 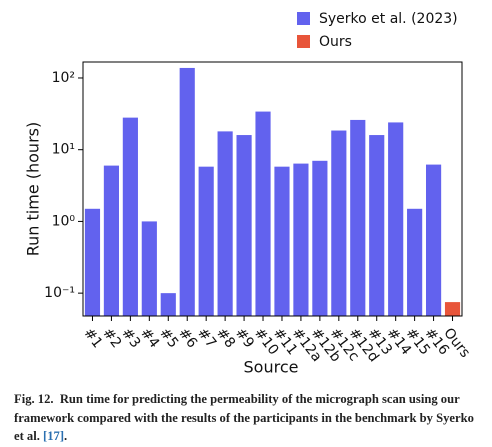 I want to click on y-tick-label: 10⁻¹, so click(x=59, y=293).